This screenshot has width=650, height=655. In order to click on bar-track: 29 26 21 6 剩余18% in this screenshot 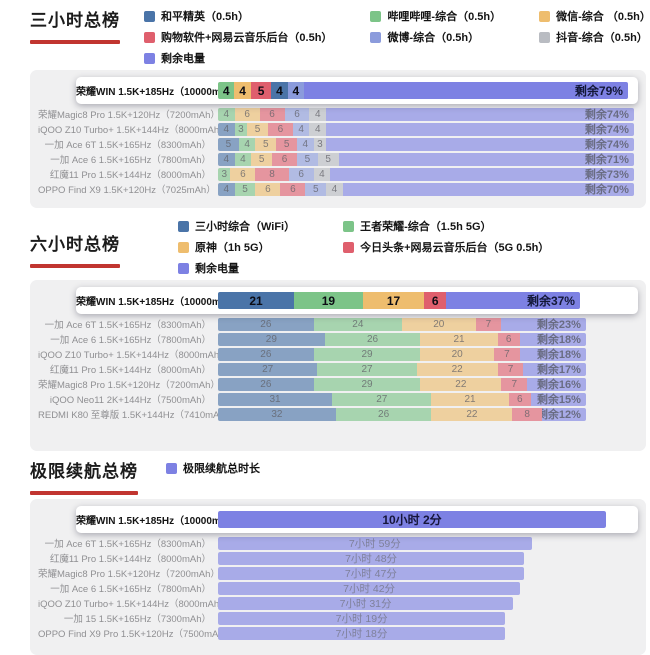, I will do `click(402, 339)`.